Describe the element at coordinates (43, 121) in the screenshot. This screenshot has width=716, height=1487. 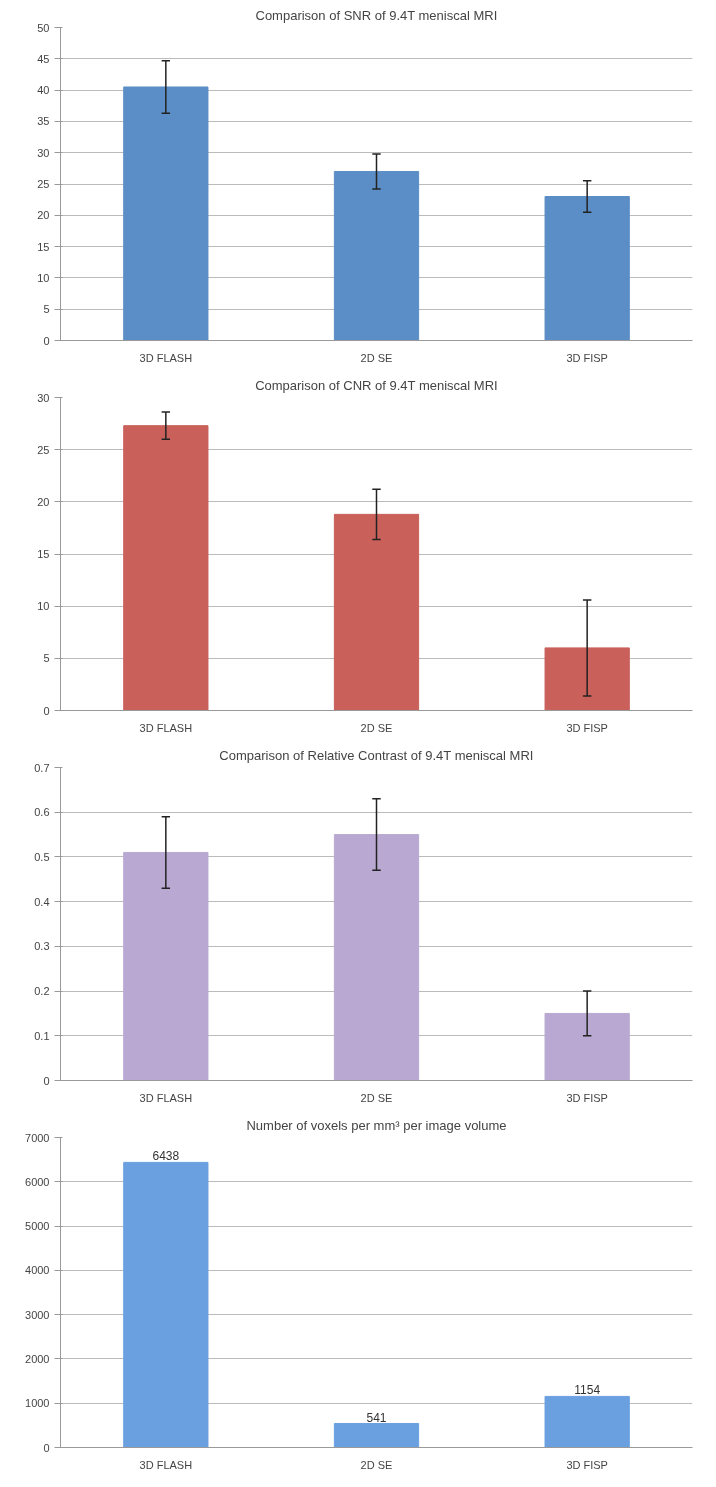
I see `y-tick-label: 35` at that location.